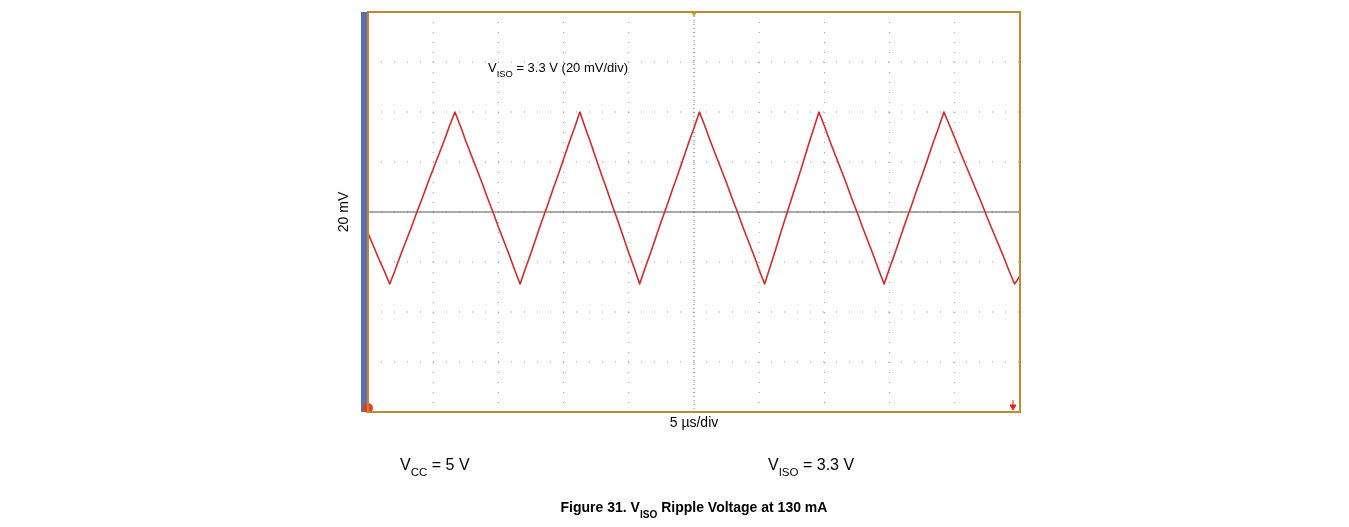  What do you see at coordinates (558, 69) in the screenshot?
I see `text: V$_{ISO}$ = 3.3 V (20 mV/div)` at bounding box center [558, 69].